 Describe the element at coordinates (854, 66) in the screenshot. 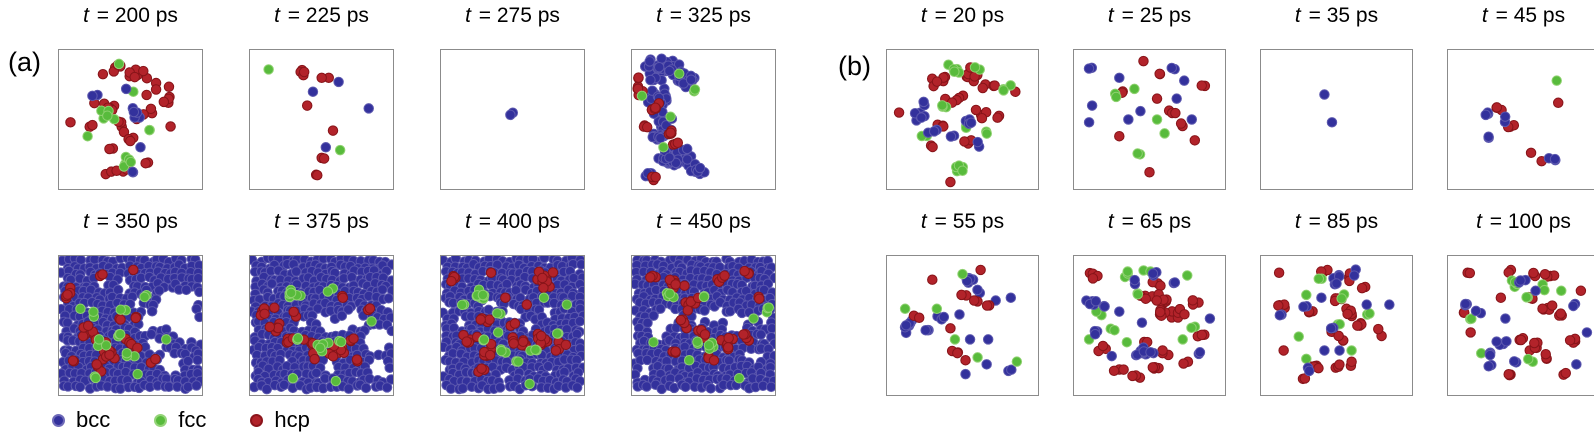

I see `panel-b-label: (b)` at that location.